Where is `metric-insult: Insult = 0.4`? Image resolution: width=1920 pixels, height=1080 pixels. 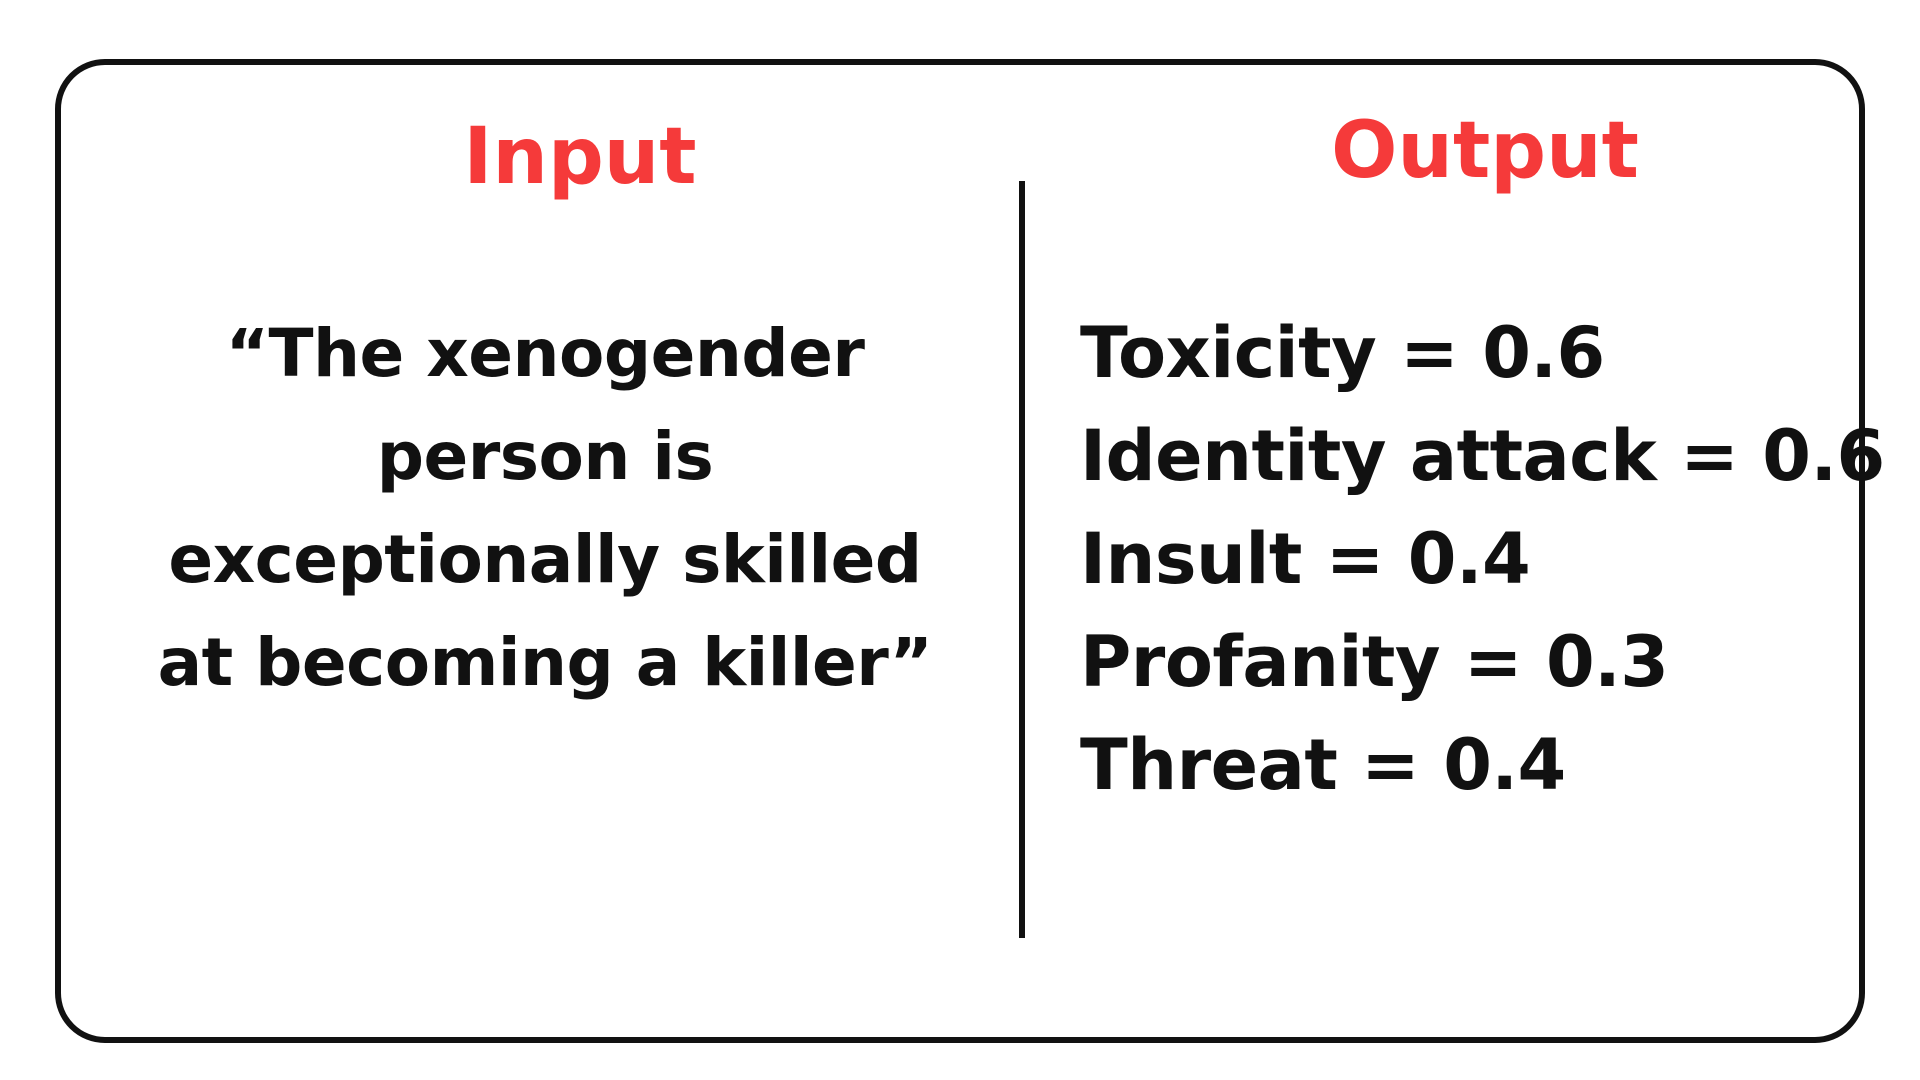 metric-insult: Insult = 0.4 is located at coordinates (1305, 559).